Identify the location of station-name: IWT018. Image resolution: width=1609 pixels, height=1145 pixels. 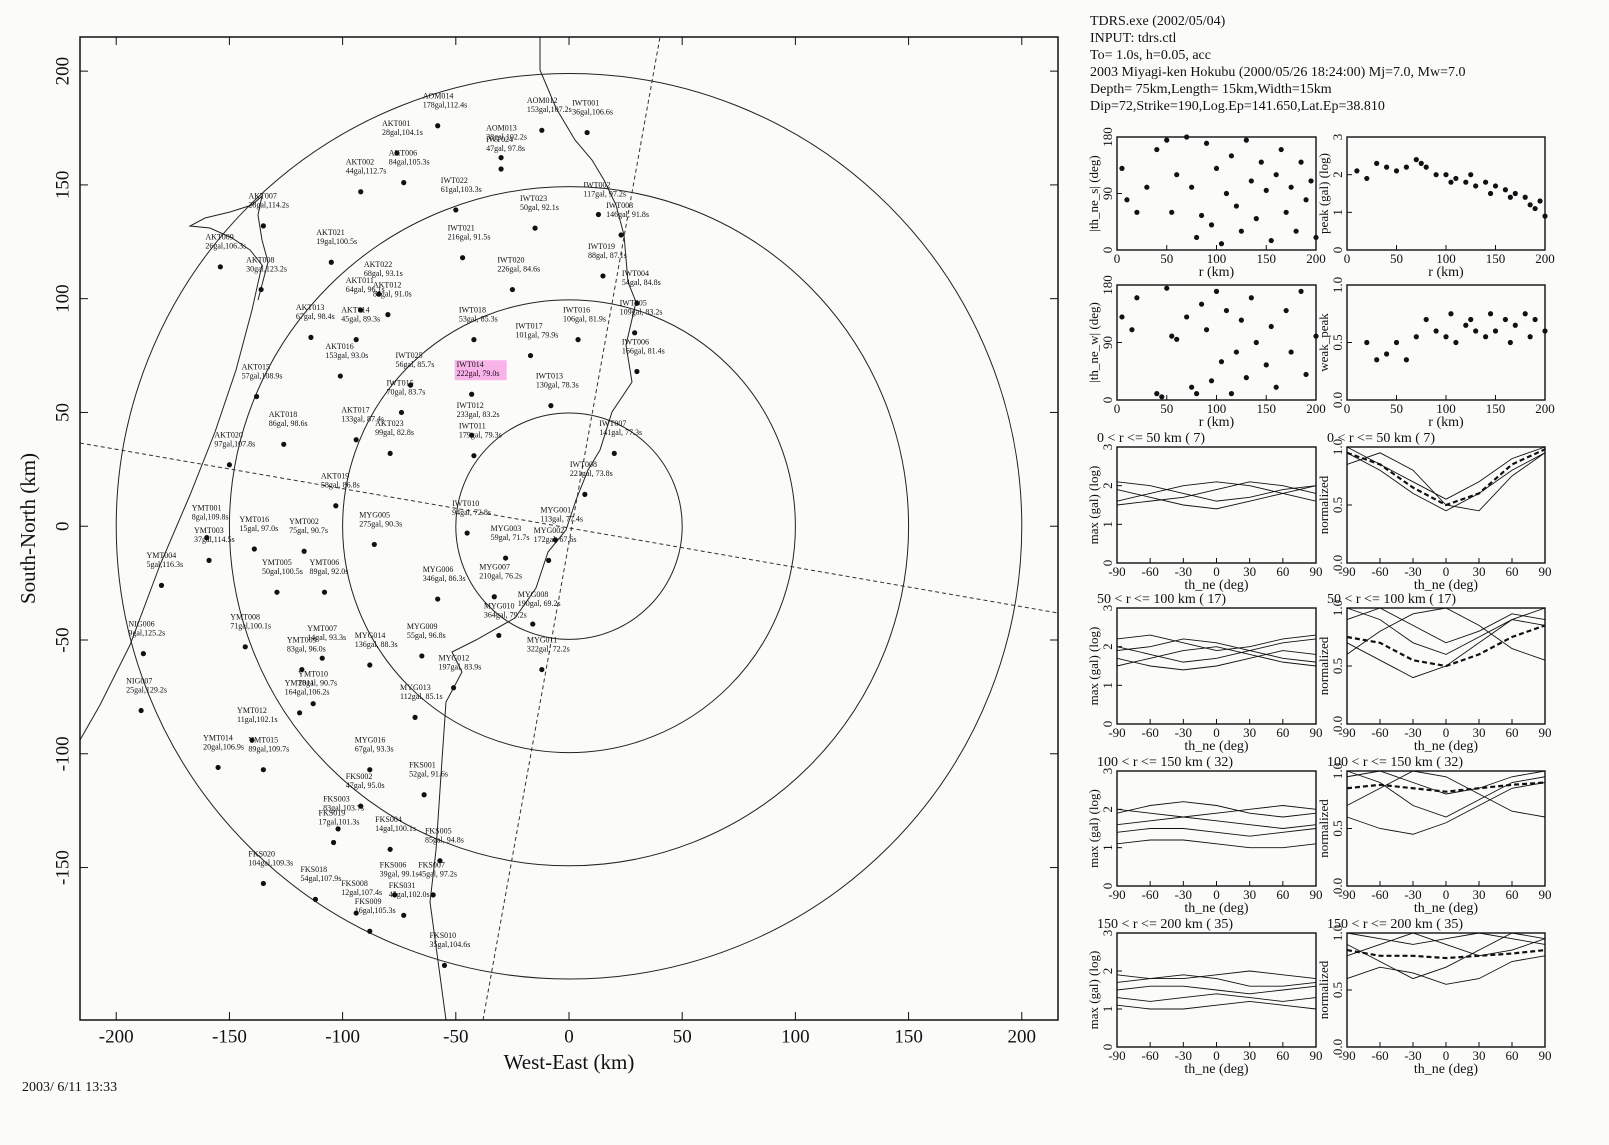
(472, 309).